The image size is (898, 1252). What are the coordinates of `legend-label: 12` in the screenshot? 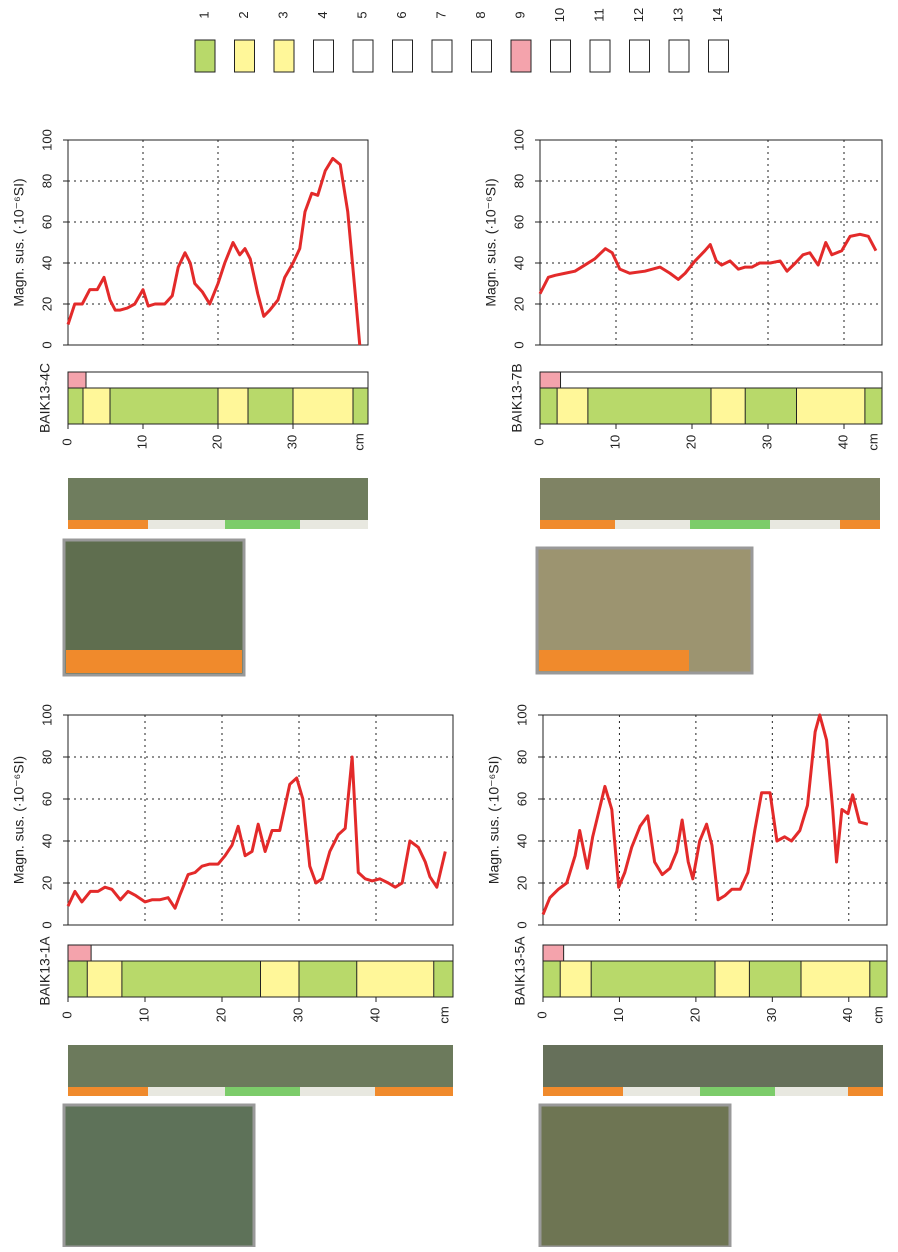 It's located at (638, 15).